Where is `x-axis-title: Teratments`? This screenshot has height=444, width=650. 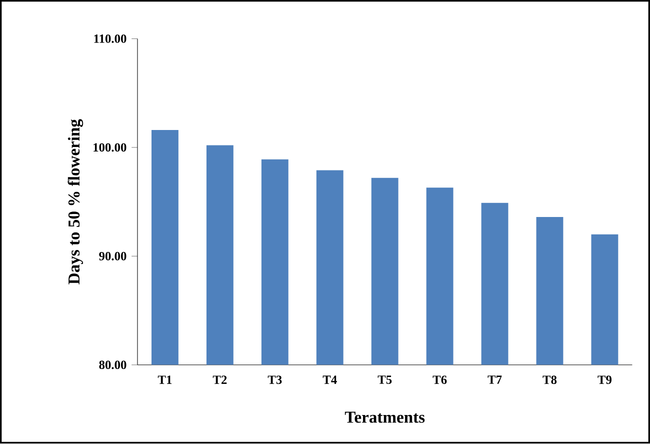 x-axis-title: Teratments is located at coordinates (384, 418).